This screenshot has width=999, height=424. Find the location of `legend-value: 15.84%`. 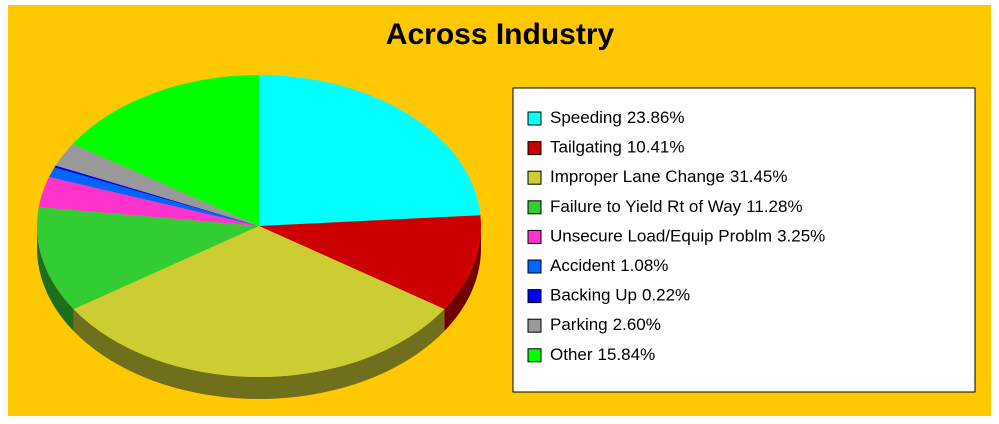

legend-value: 15.84% is located at coordinates (627, 354).